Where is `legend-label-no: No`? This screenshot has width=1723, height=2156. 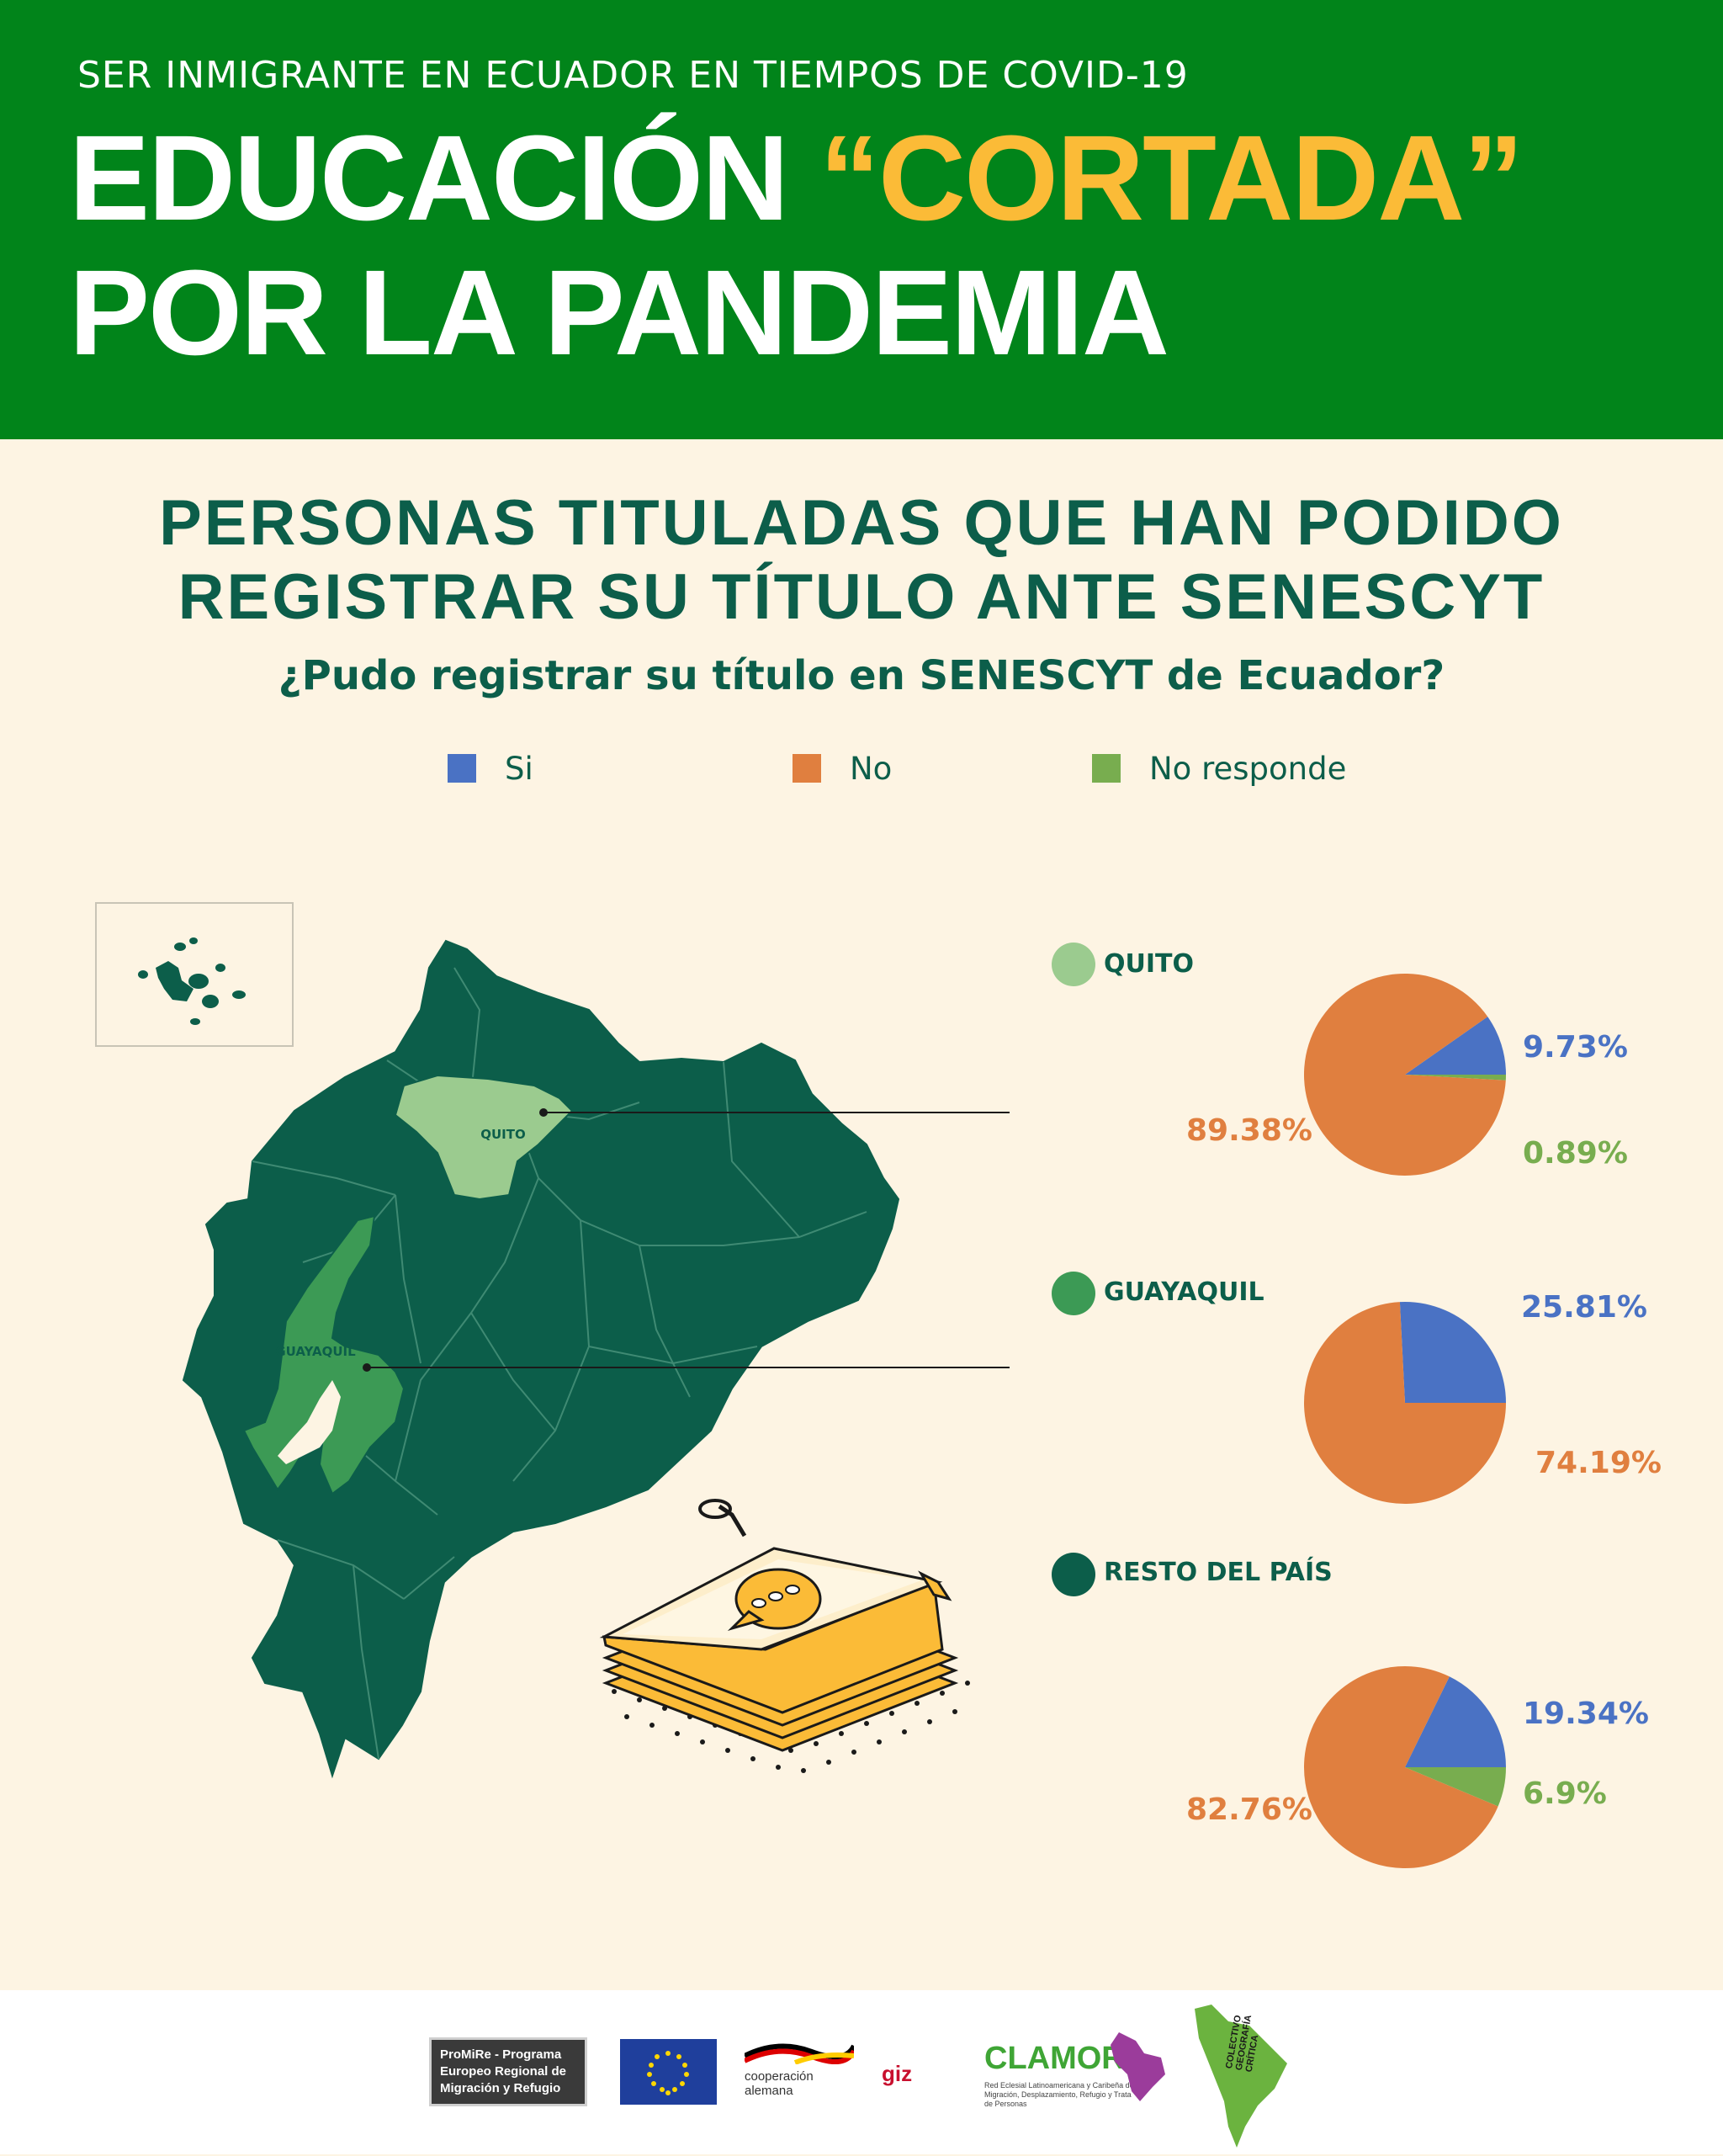 legend-label-no: No is located at coordinates (871, 768).